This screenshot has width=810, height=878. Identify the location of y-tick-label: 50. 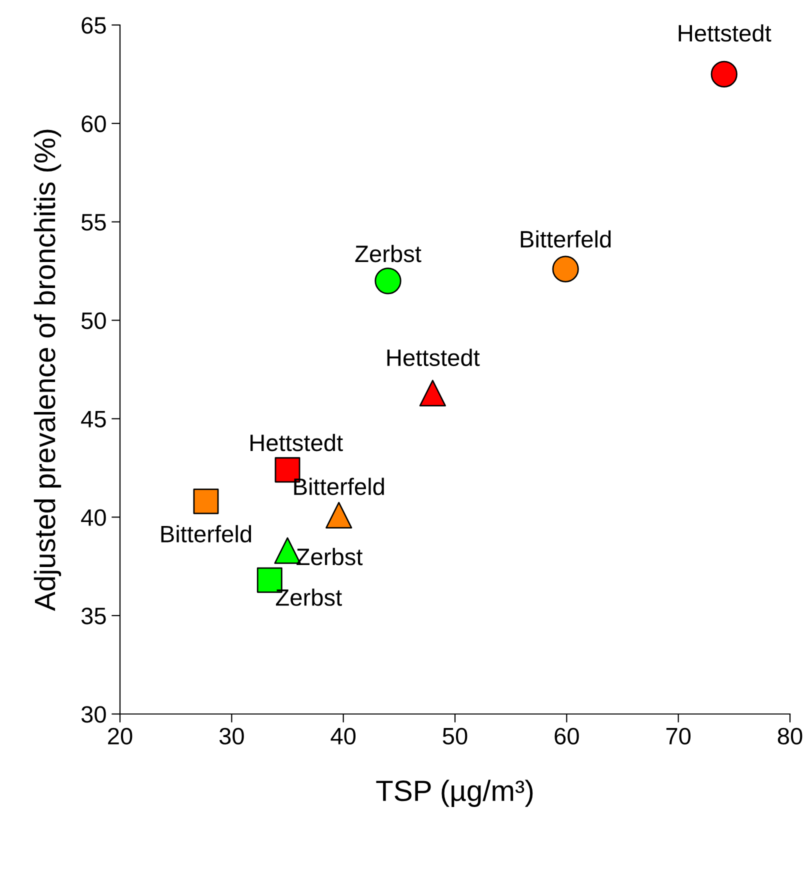
(93, 321).